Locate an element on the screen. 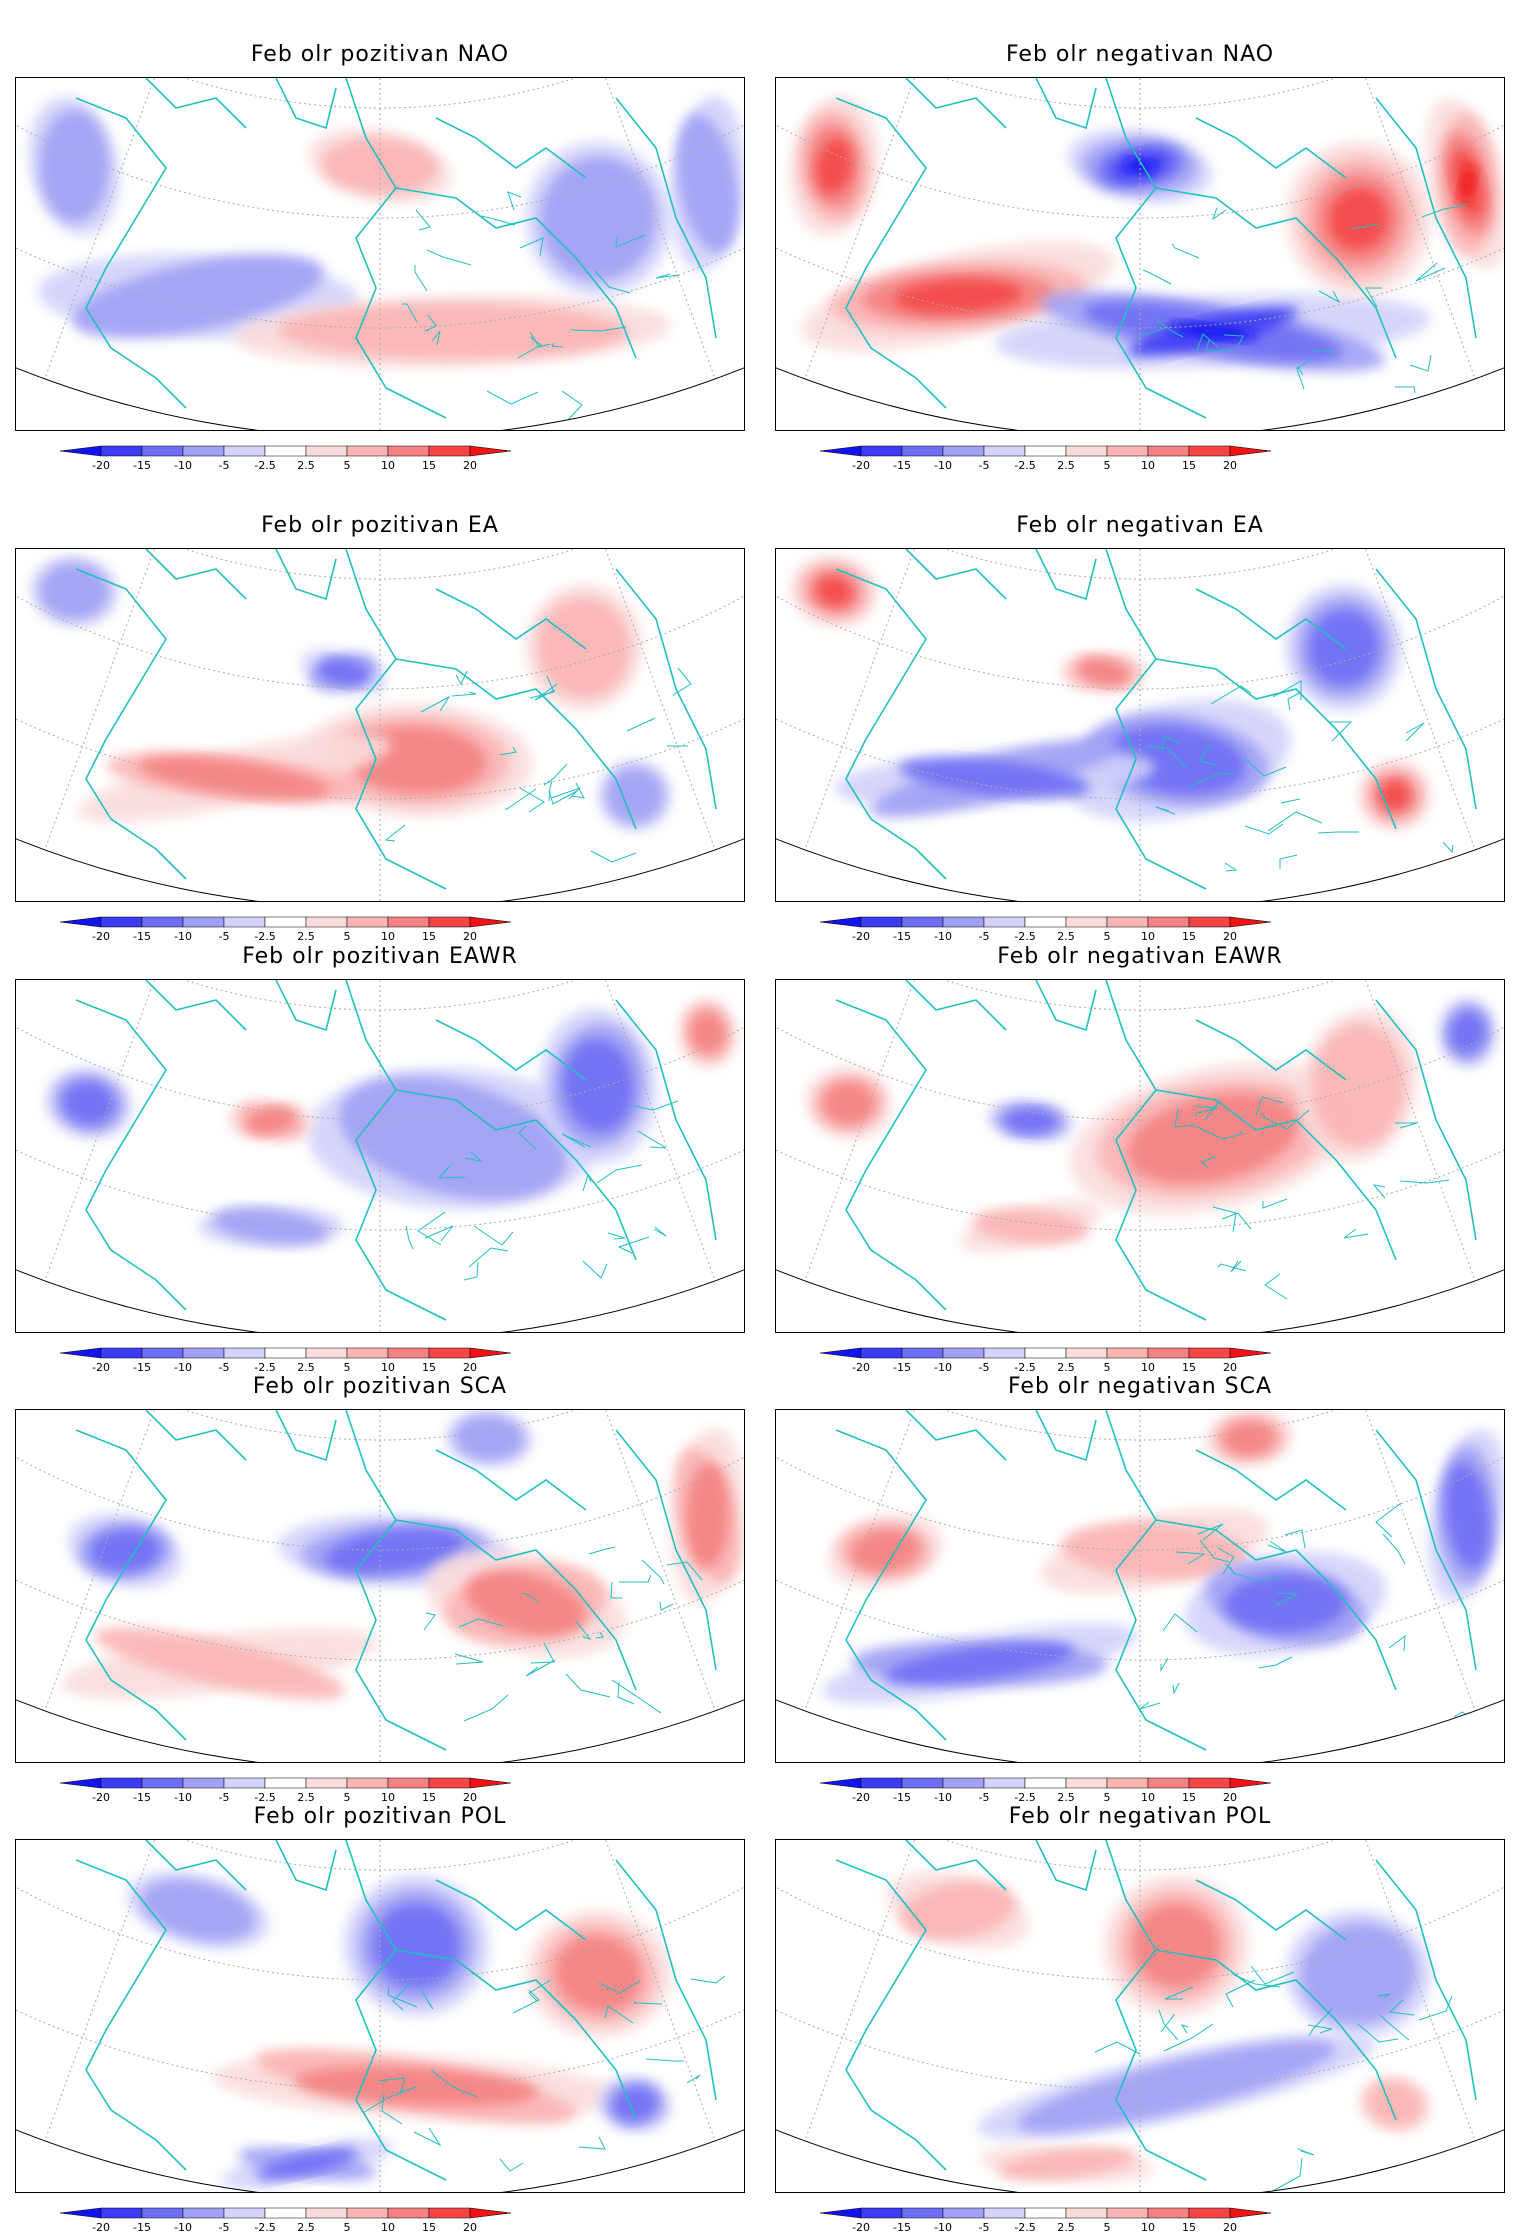 This screenshot has height=2240, width=1520. panel-title: Feb olr pozitivan EAWR is located at coordinates (380, 956).